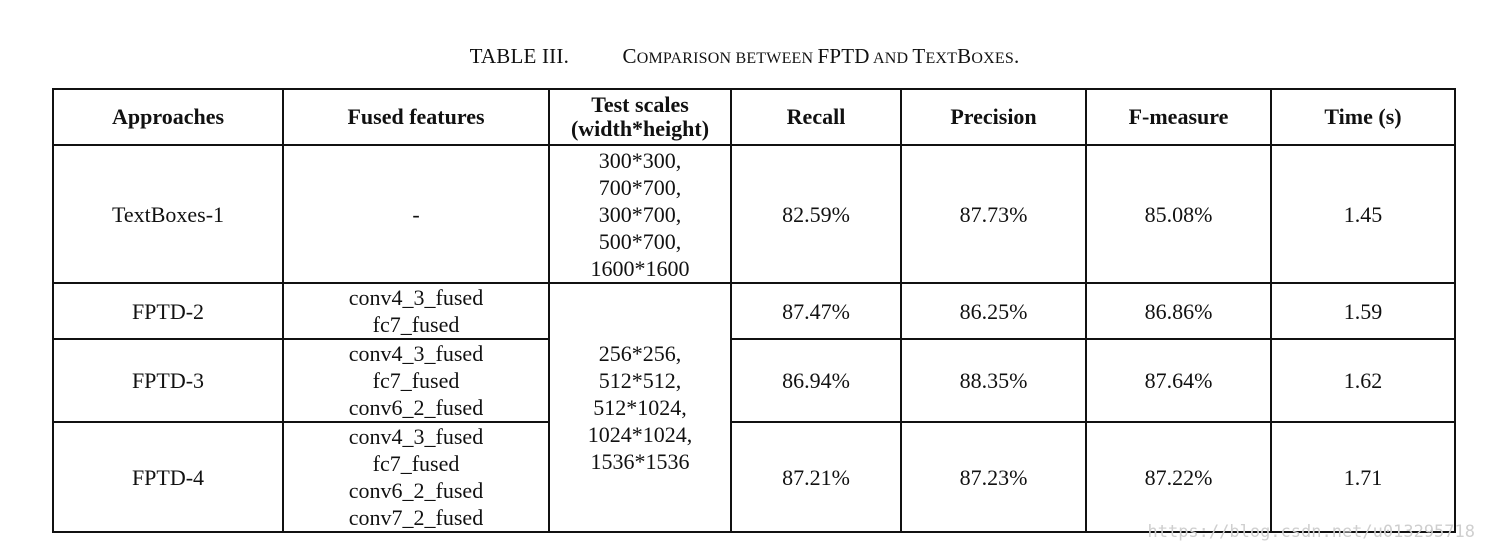  I want to click on title-part: B, so click(964, 56).